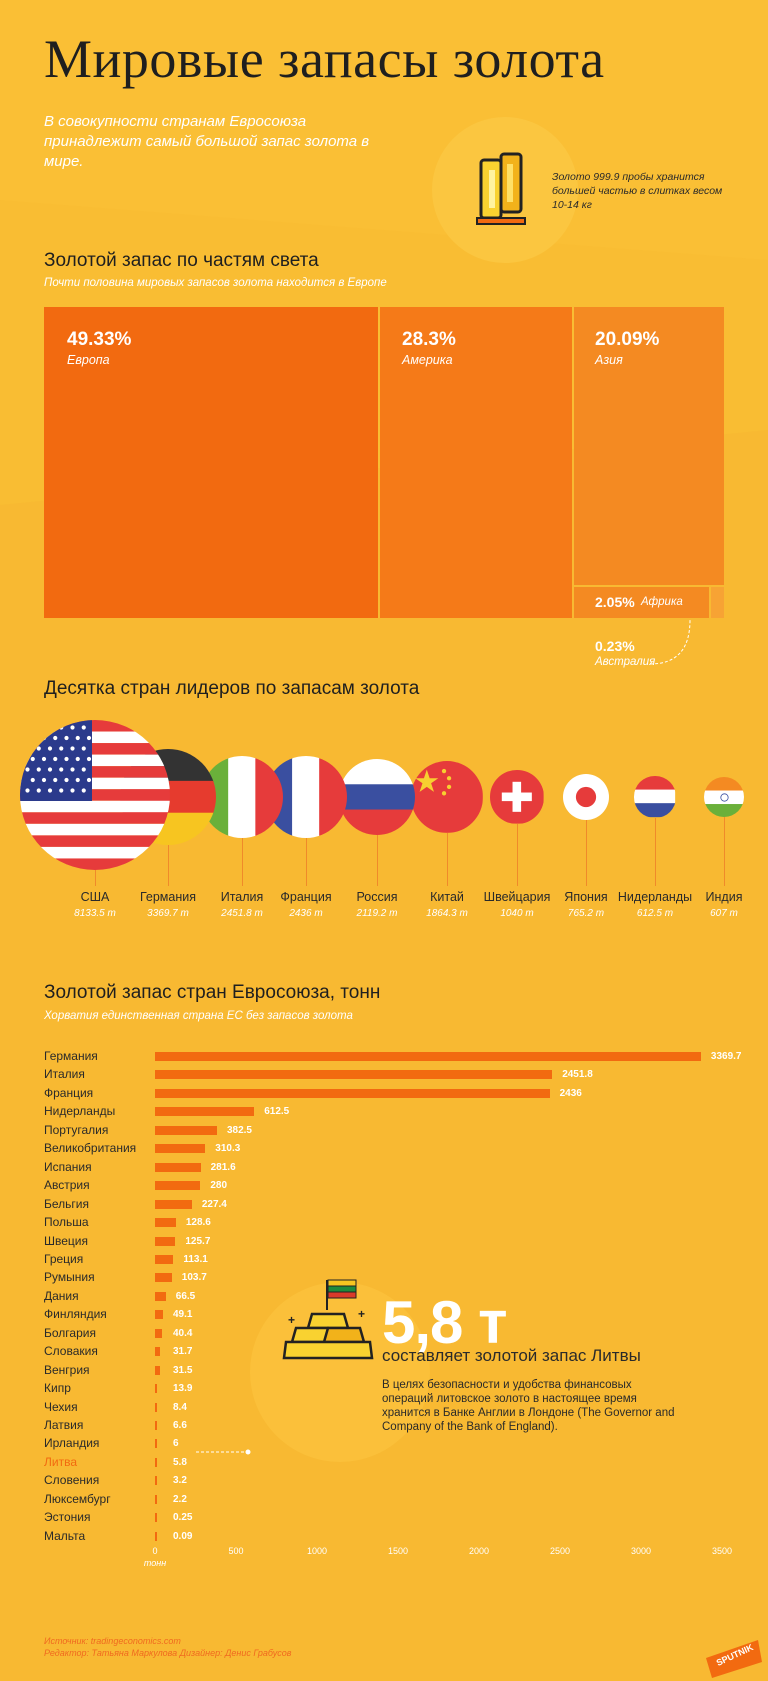 The width and height of the screenshot is (768, 1681). I want to click on eu-country-label: Швеция, so click(66, 1240).